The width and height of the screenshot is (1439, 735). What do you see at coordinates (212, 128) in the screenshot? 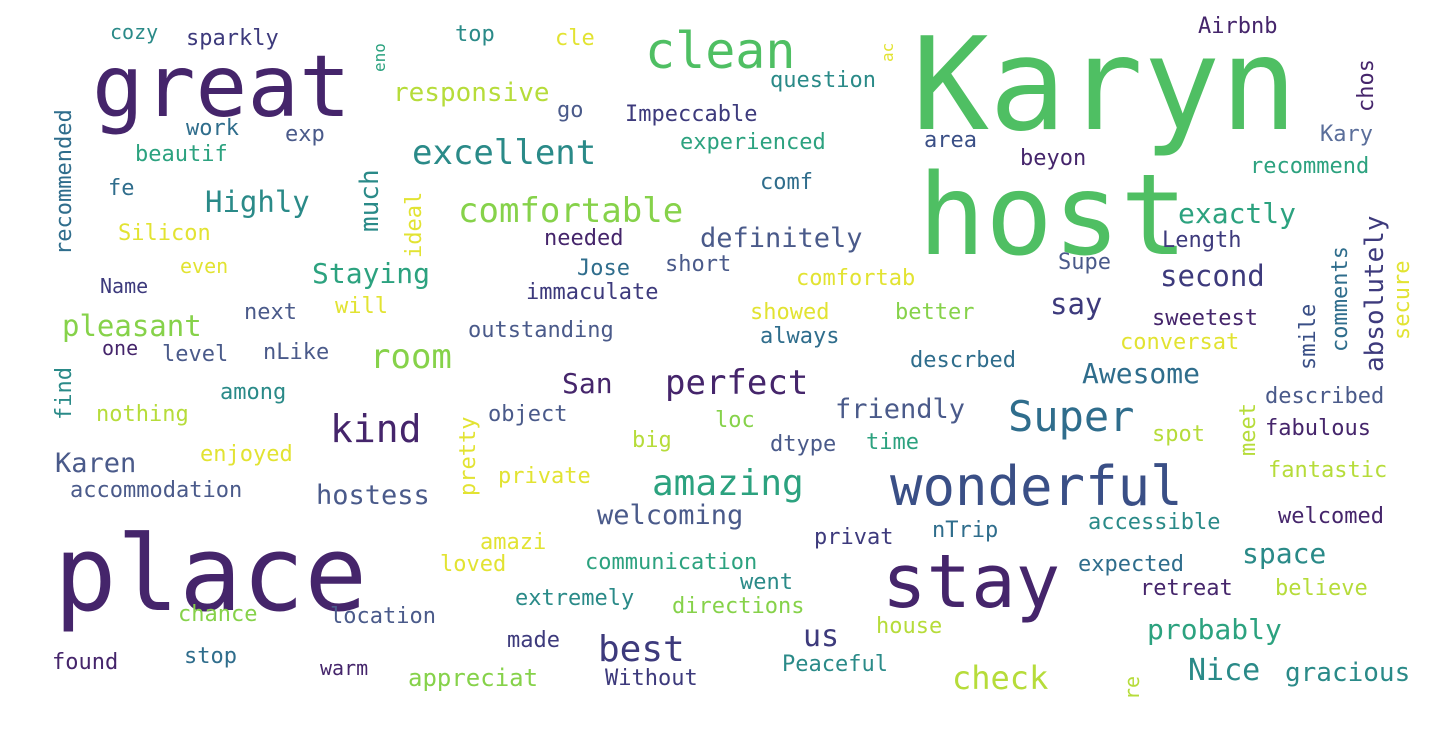
I see `word-work: work` at bounding box center [212, 128].